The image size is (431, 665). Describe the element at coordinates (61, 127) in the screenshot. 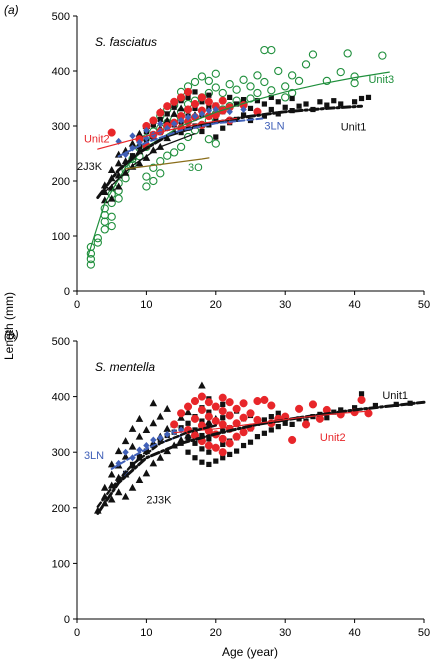

I see `y-tick-label-300: 300` at that location.